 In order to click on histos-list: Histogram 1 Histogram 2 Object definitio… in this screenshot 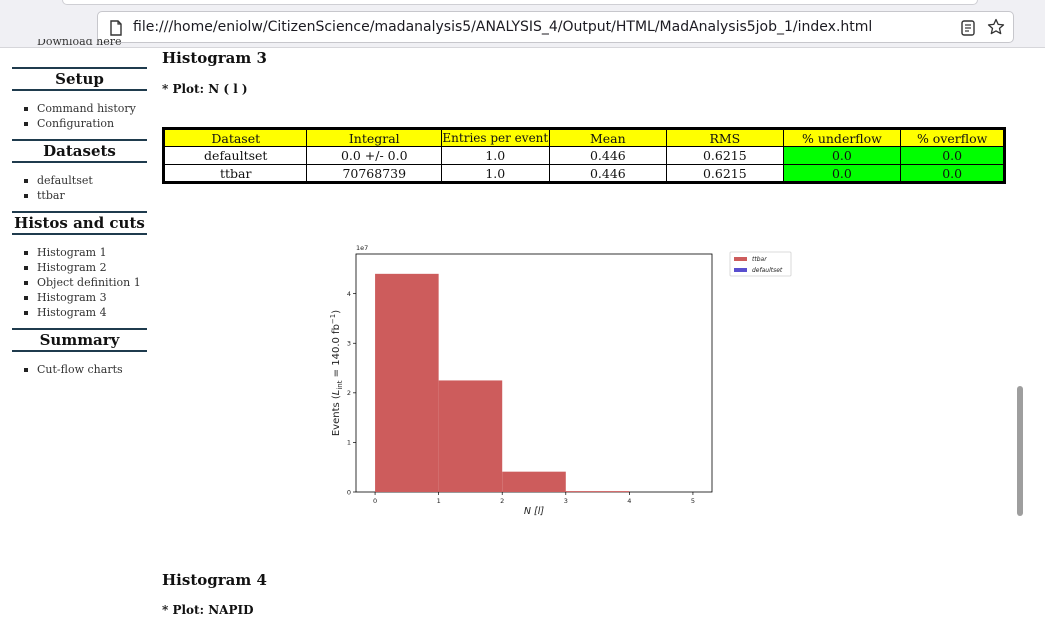, I will do `click(85, 282)`.